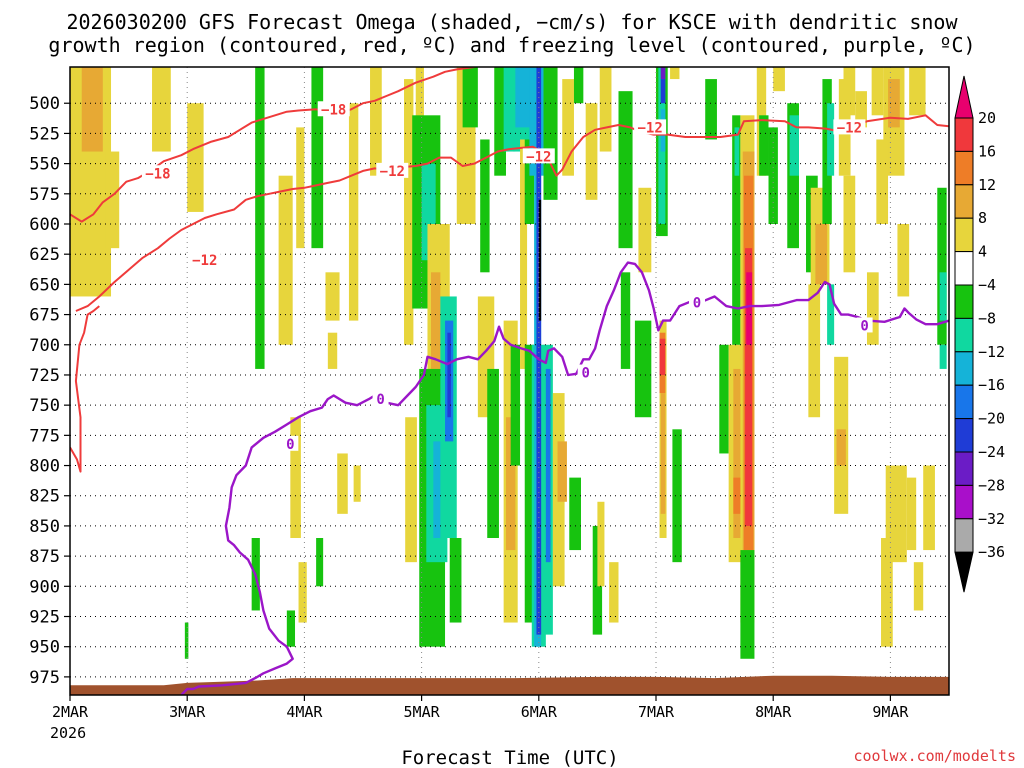 The height and width of the screenshot is (768, 1024). I want to click on y-tick-label: 525, so click(44, 134).